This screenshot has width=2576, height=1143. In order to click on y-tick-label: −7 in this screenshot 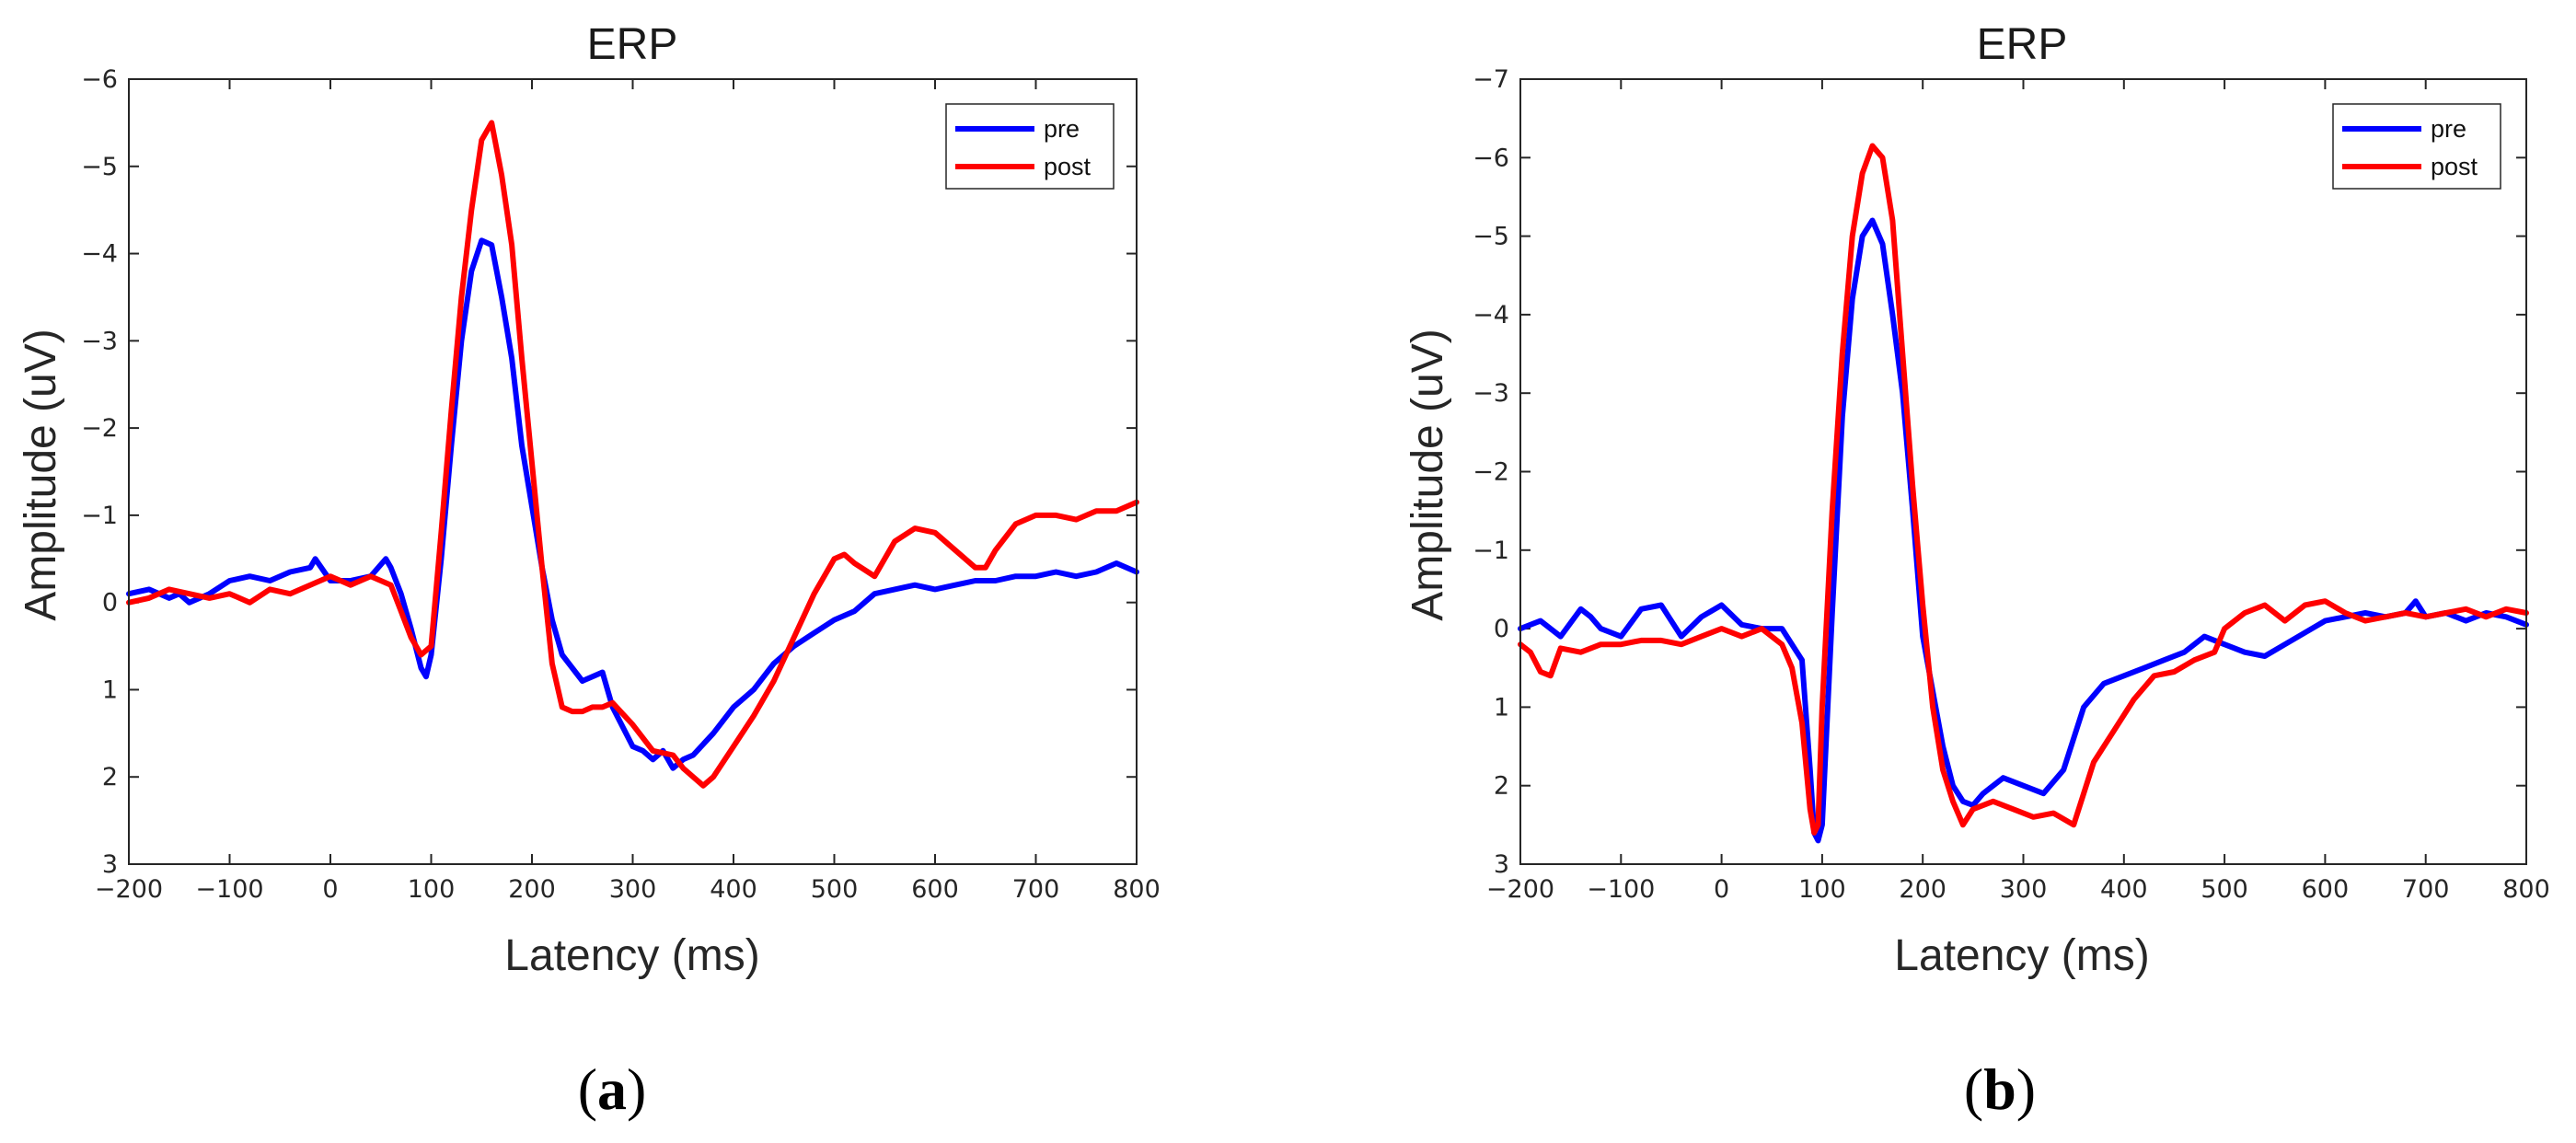, I will do `click(1491, 80)`.